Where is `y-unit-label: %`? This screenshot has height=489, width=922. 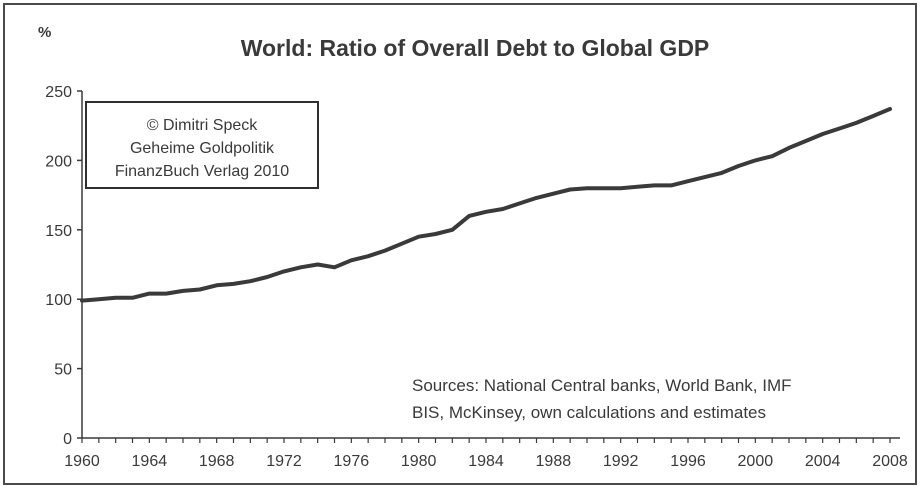
y-unit-label: % is located at coordinates (44, 32).